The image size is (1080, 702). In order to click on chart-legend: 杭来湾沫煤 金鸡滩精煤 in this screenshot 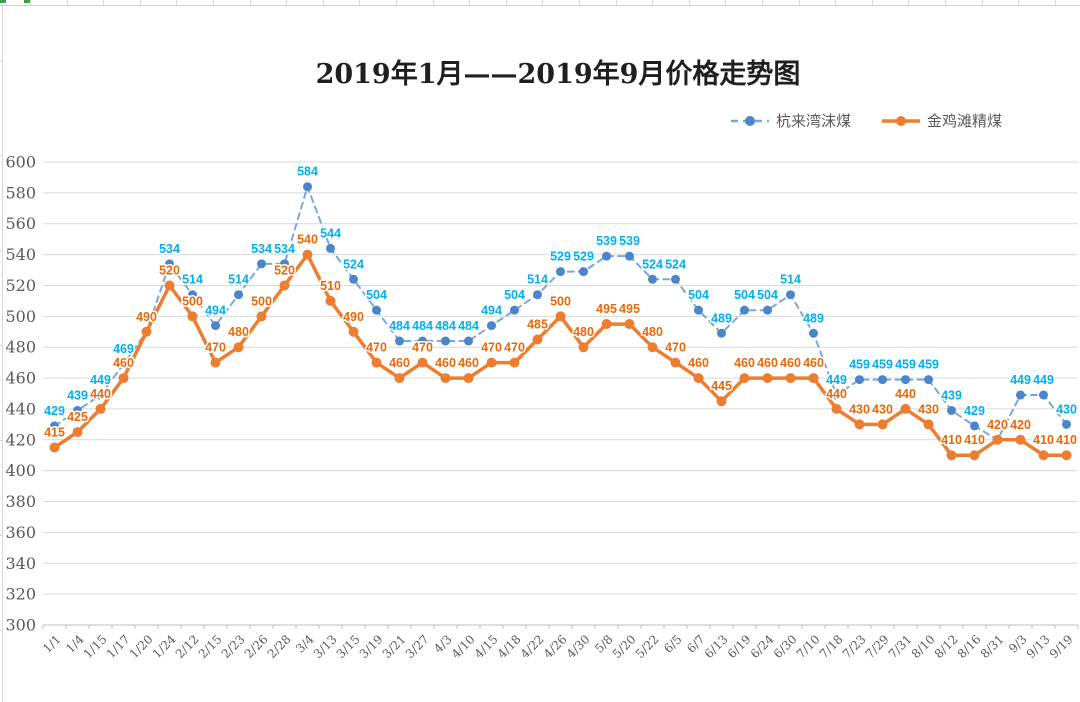, I will do `click(866, 120)`.